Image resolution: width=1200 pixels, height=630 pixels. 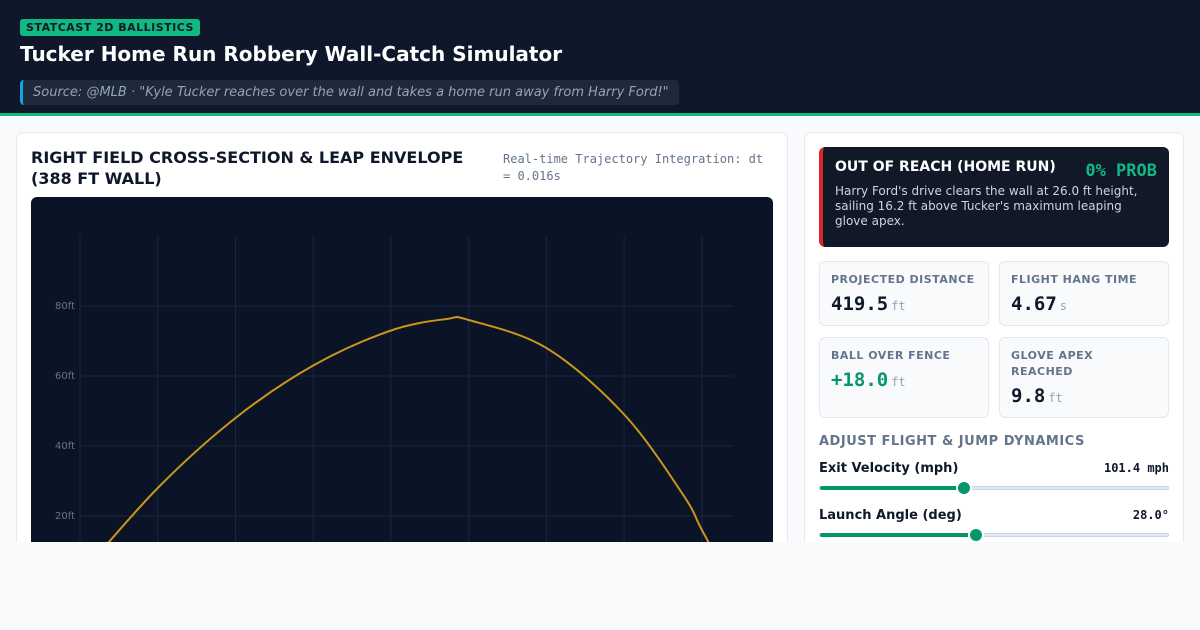 I want to click on probability: 0% PROB, so click(x=1121, y=171).